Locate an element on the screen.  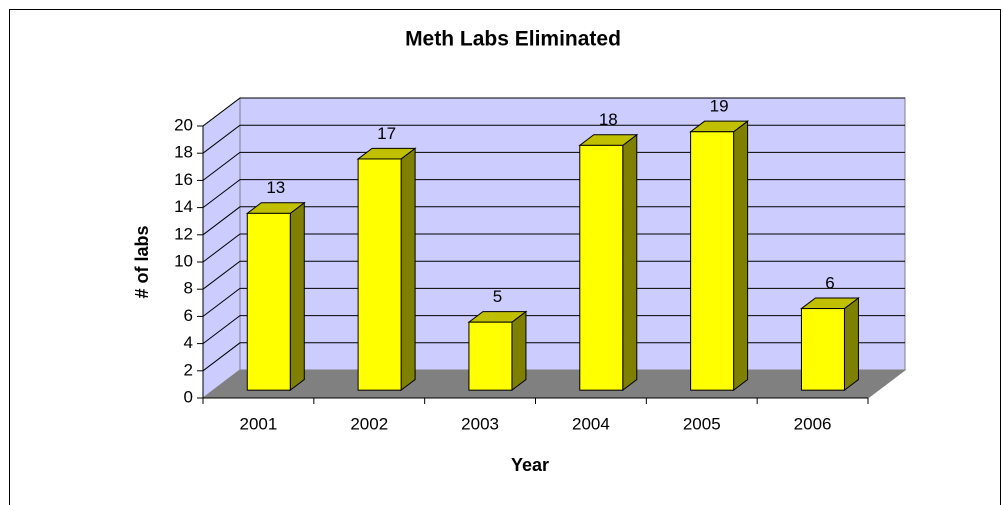
floor is located at coordinates (554, 384).